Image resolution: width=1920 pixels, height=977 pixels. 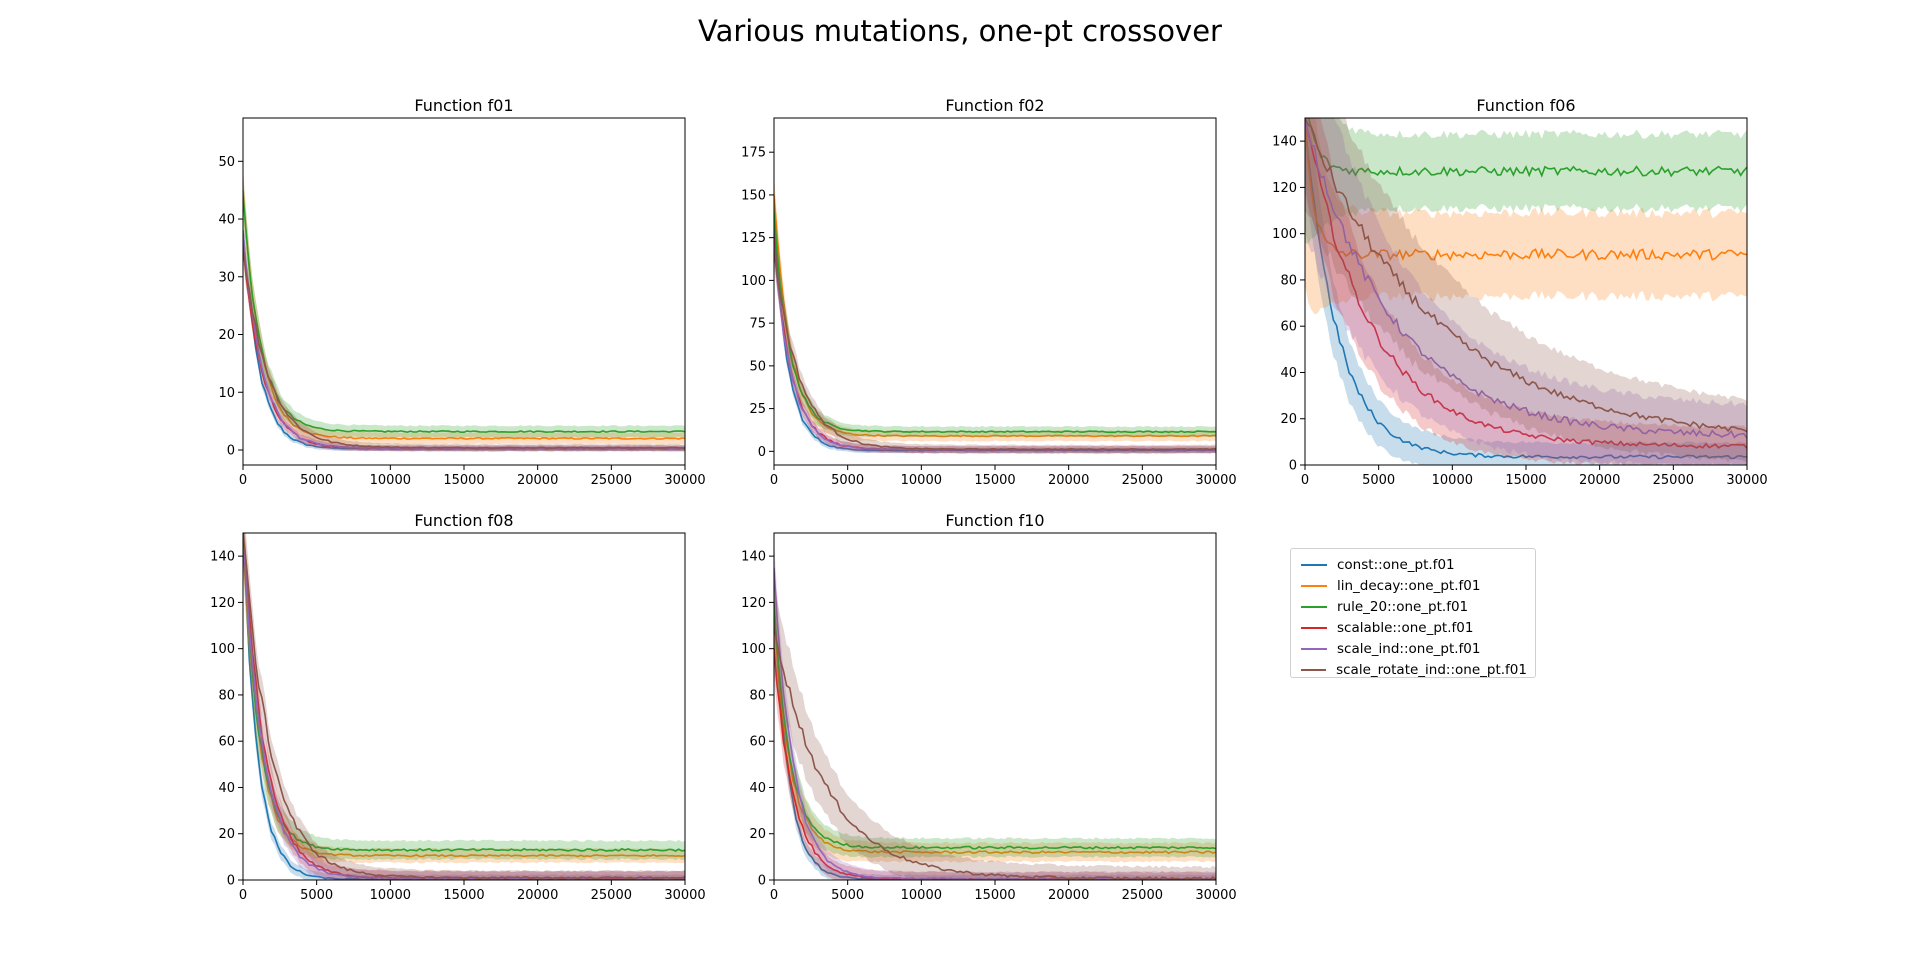 What do you see at coordinates (757, 409) in the screenshot?
I see `y-tick-label: 25` at bounding box center [757, 409].